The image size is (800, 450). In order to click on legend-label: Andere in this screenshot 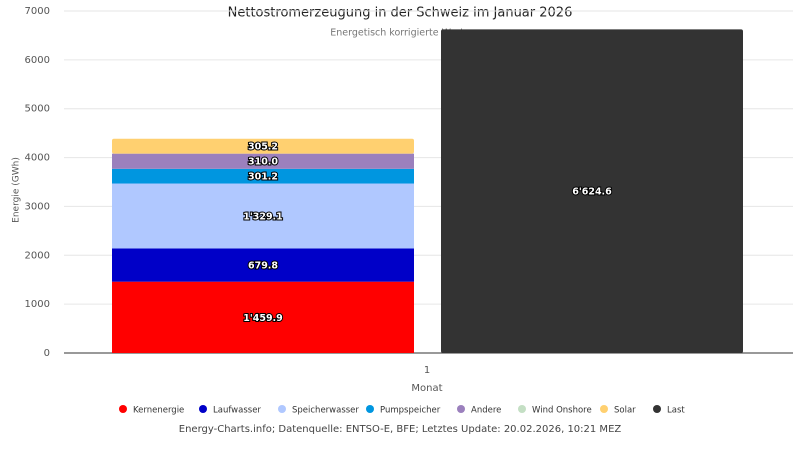, I will do `click(486, 411)`.